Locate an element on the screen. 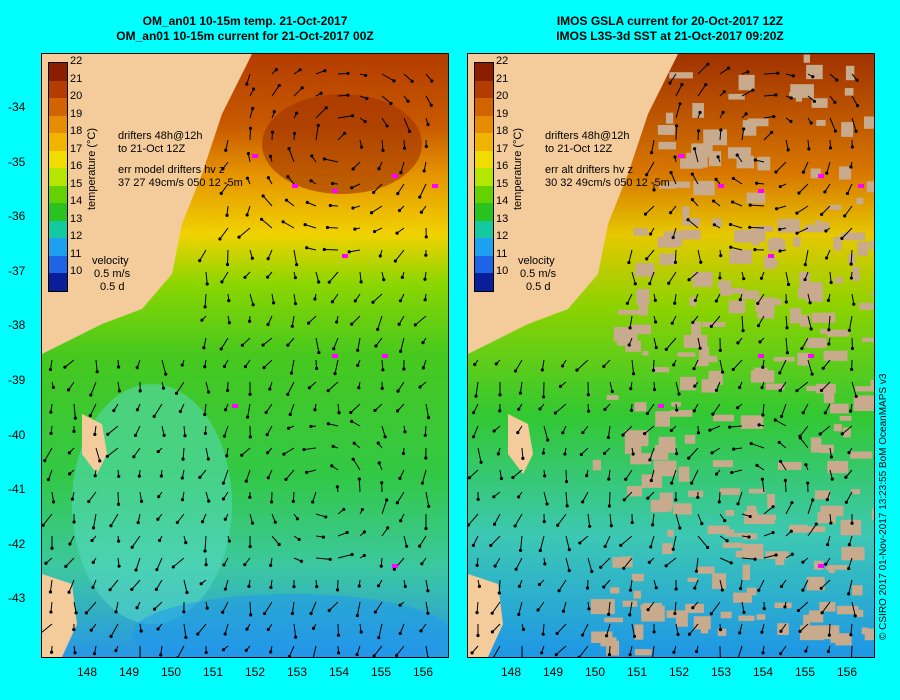  colorbar-swatch is located at coordinates (484, 159).